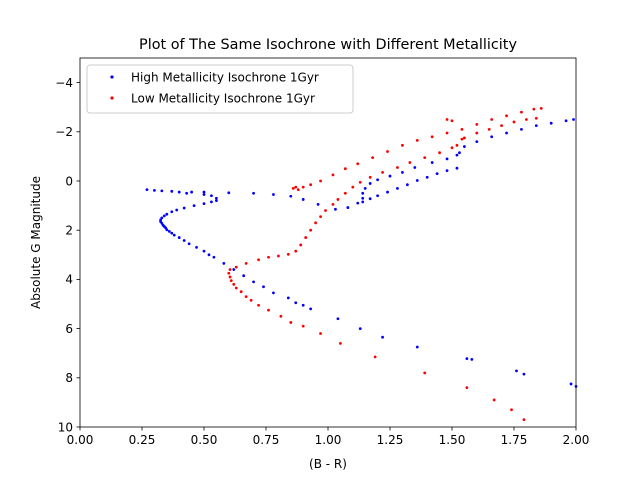  I want to click on y-tick-label-3: 2, so click(69, 231).